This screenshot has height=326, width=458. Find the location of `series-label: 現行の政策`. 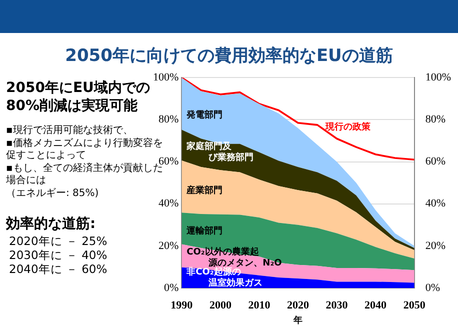

series-label: 現行の政策 is located at coordinates (348, 126).